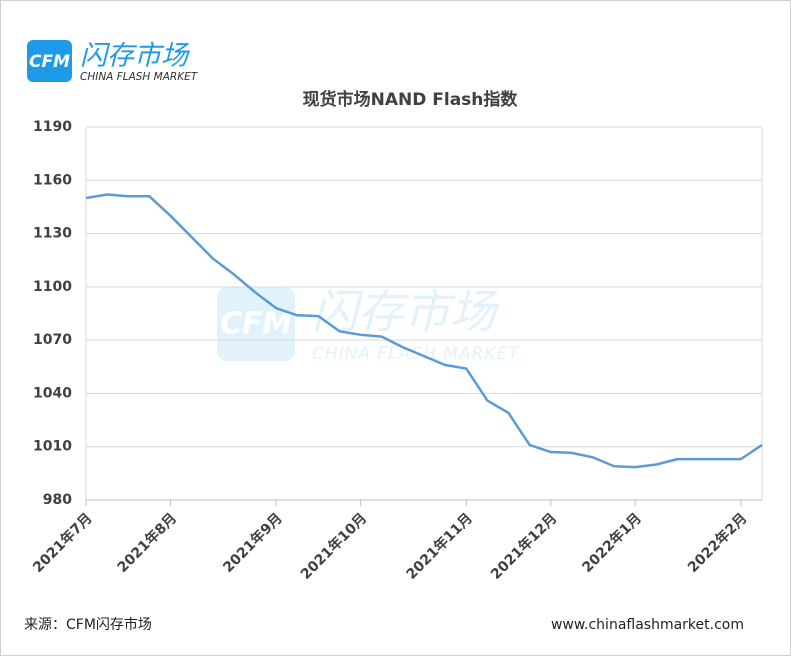 Image resolution: width=791 pixels, height=656 pixels. I want to click on y-tick-label: 1010, so click(52, 447).